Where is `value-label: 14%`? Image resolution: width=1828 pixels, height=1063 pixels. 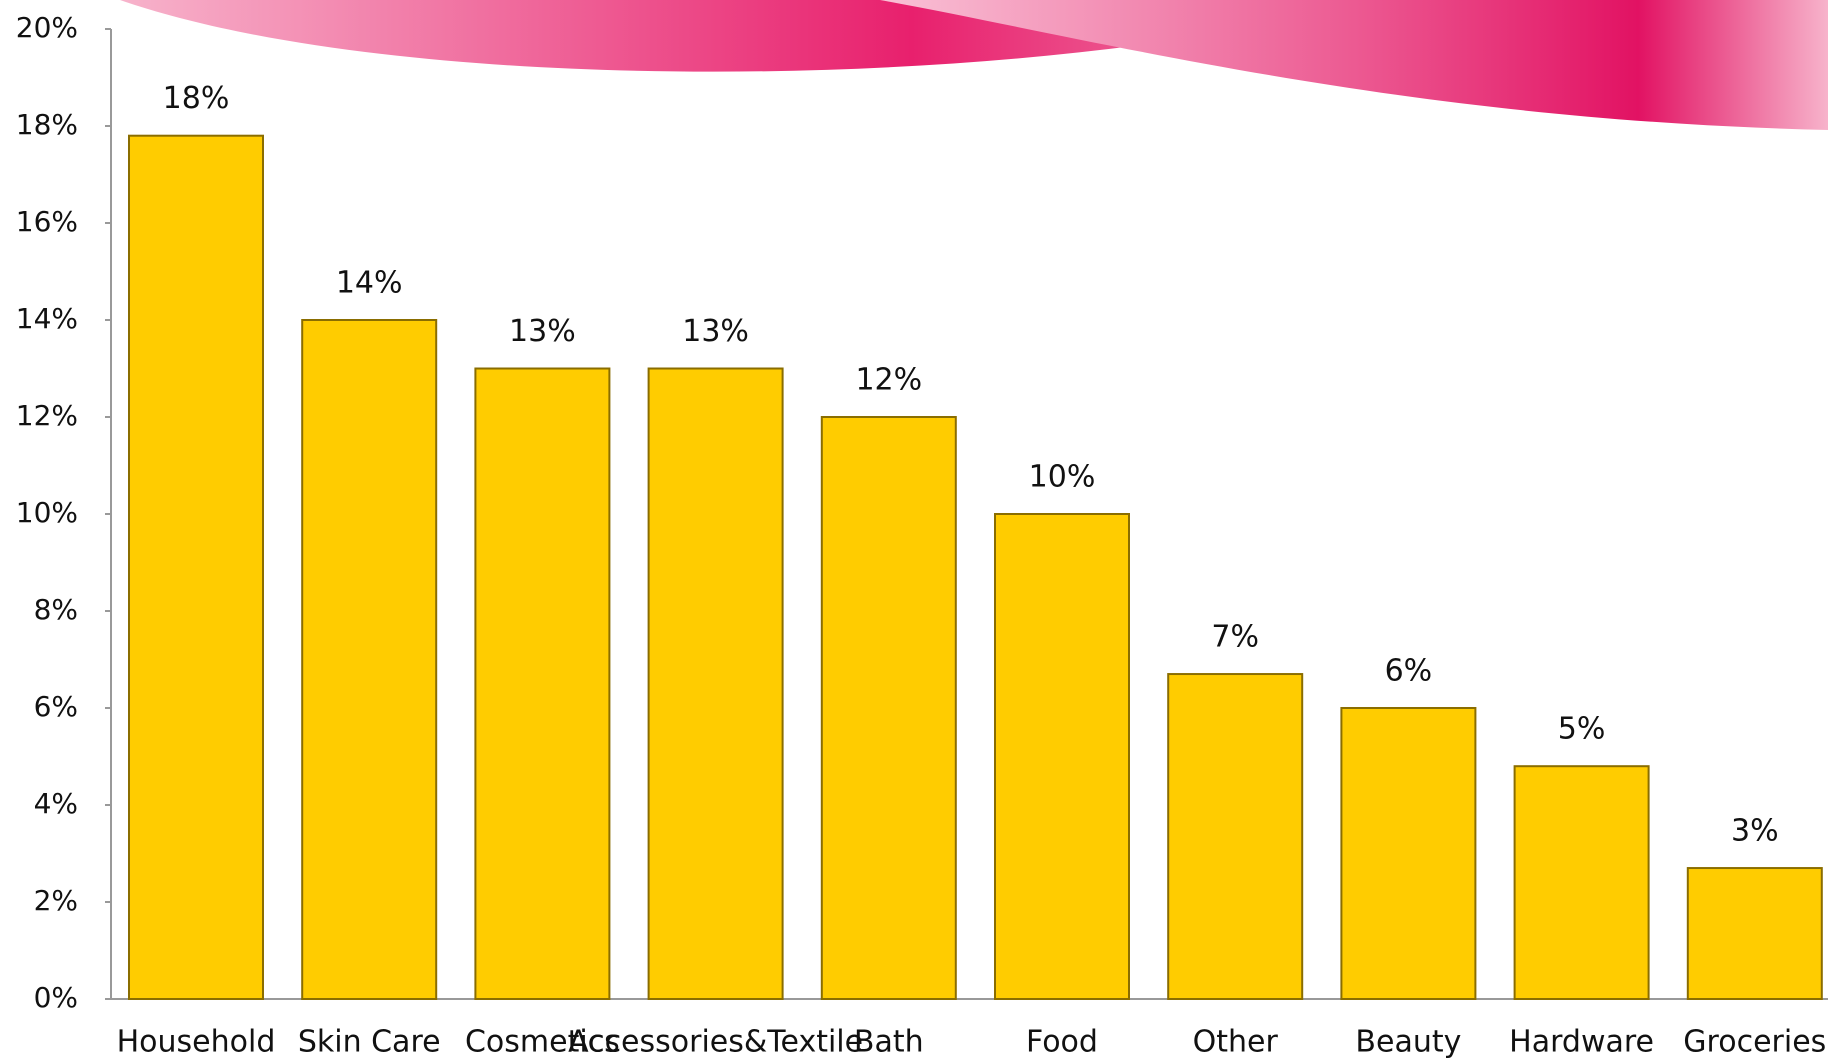 value-label: 14% is located at coordinates (369, 283).